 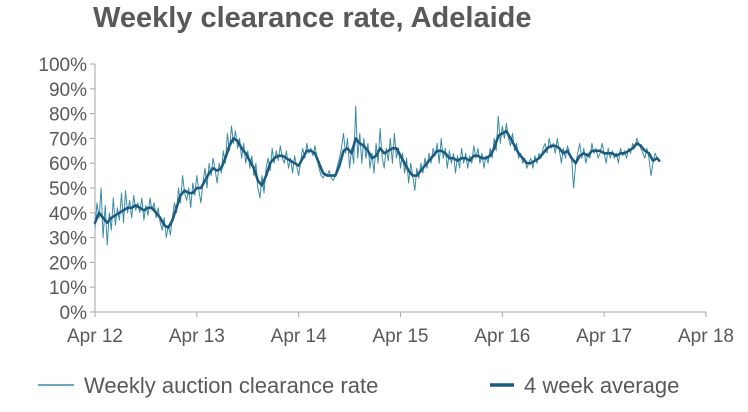 What do you see at coordinates (68, 263) in the screenshot?
I see `y-tick-label: 20%` at bounding box center [68, 263].